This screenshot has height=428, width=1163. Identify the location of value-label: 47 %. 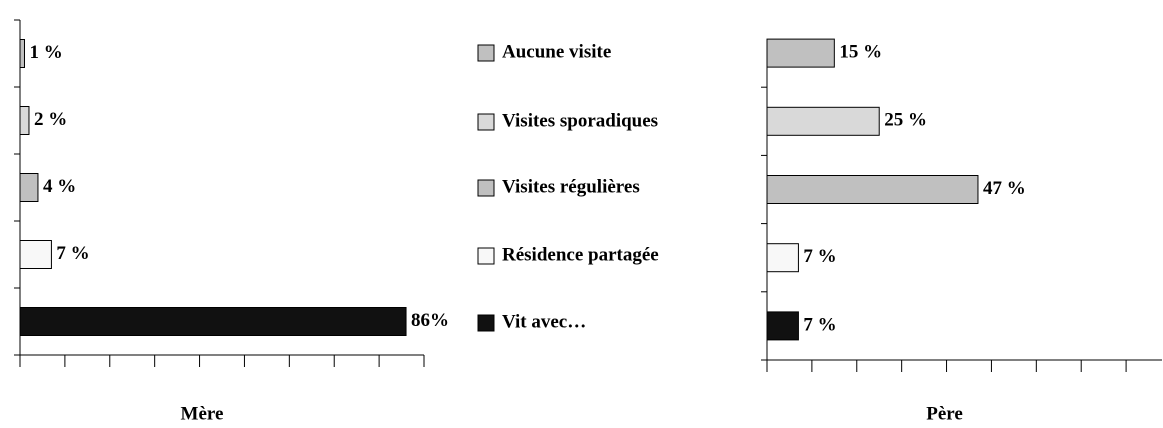
(1004, 188).